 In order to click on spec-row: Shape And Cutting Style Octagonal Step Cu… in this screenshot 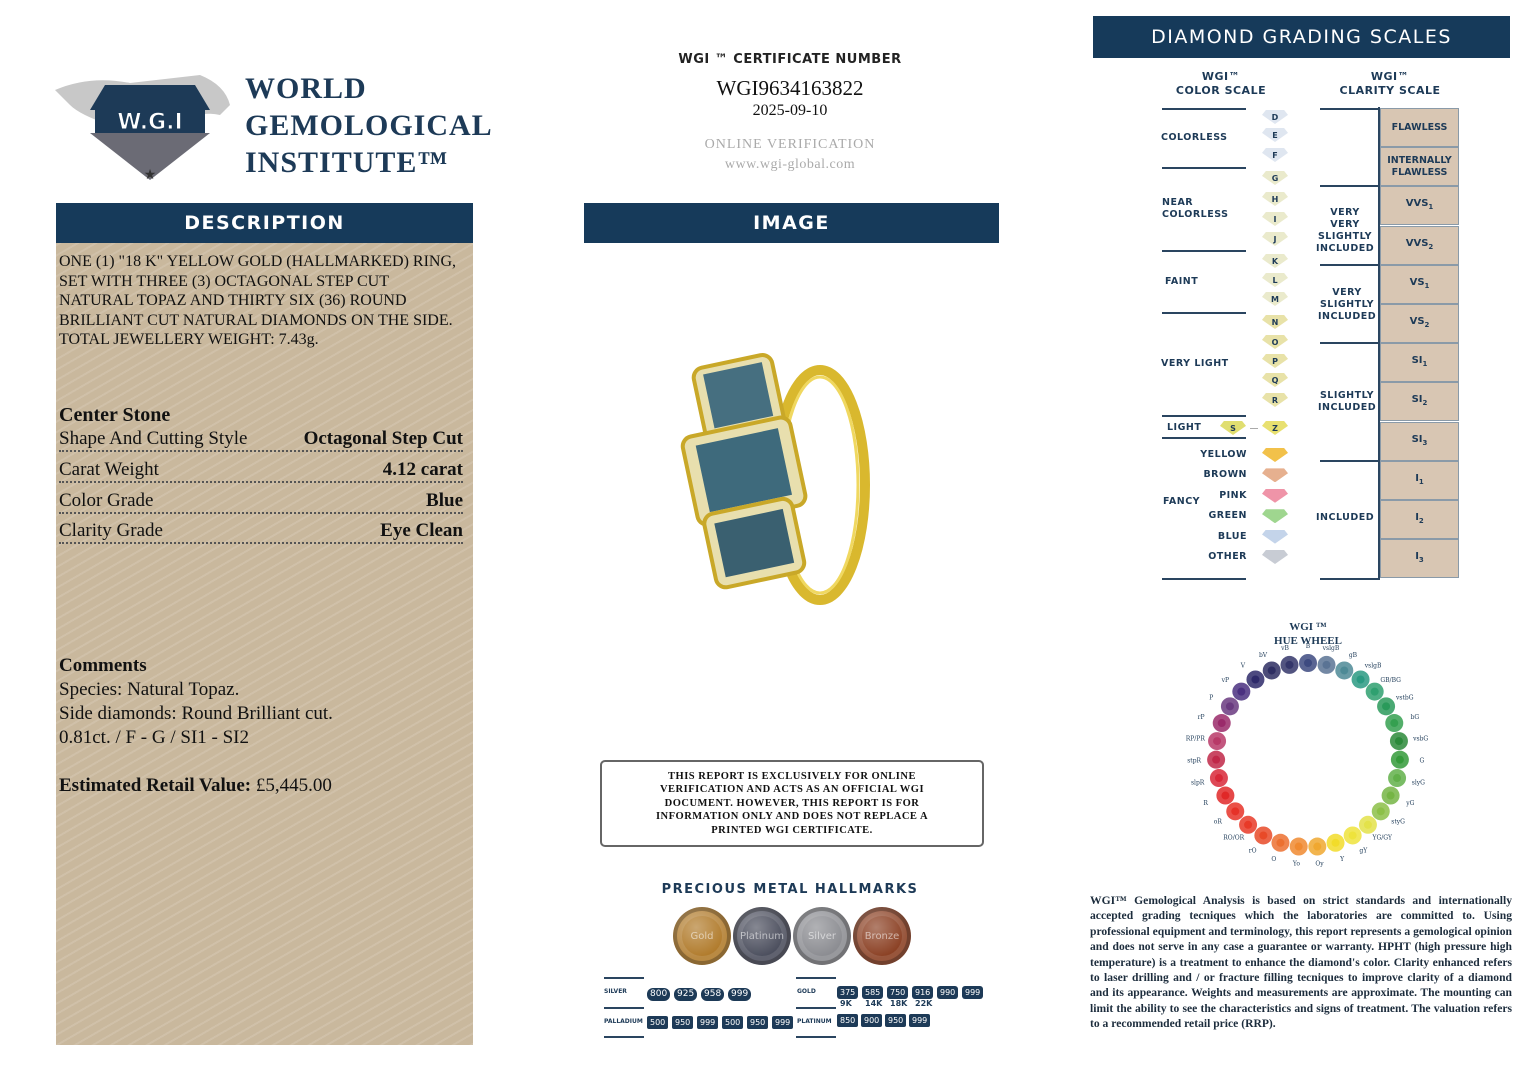, I will do `click(261, 440)`.